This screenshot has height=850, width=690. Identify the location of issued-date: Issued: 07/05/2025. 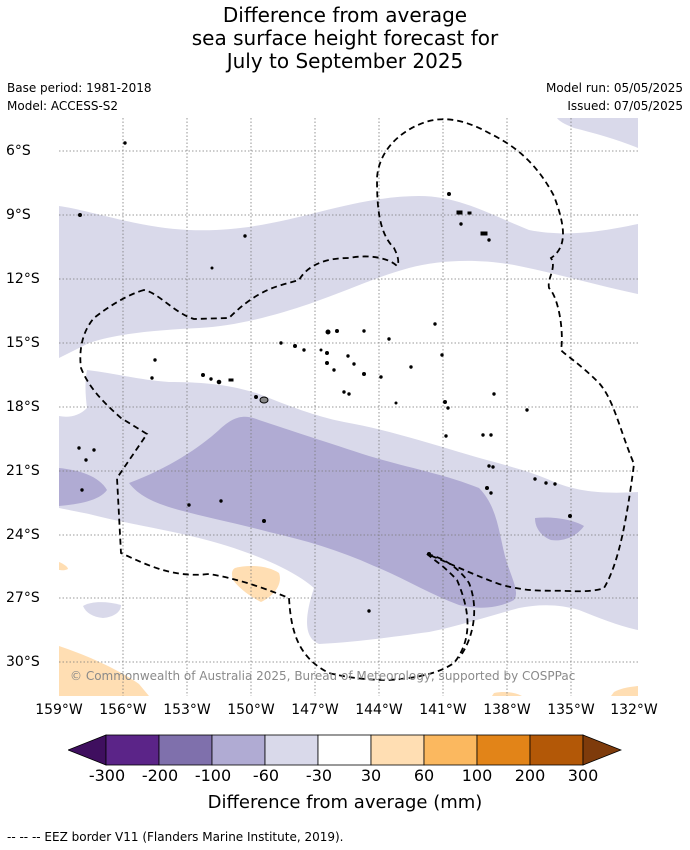
(625, 106).